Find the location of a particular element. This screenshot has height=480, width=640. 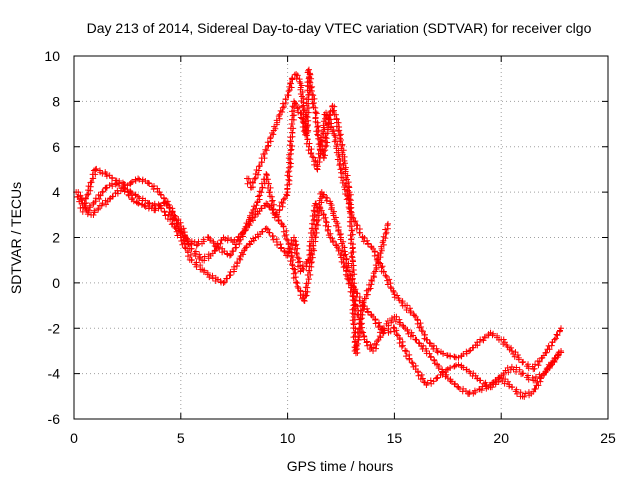

y-tick-label: 6 is located at coordinates (56, 147).